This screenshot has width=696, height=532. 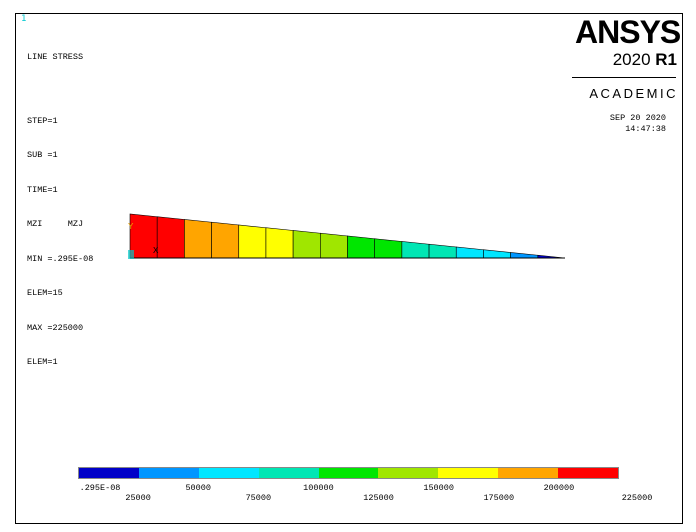 I want to click on triad-icon: Y, so click(x=131, y=240).